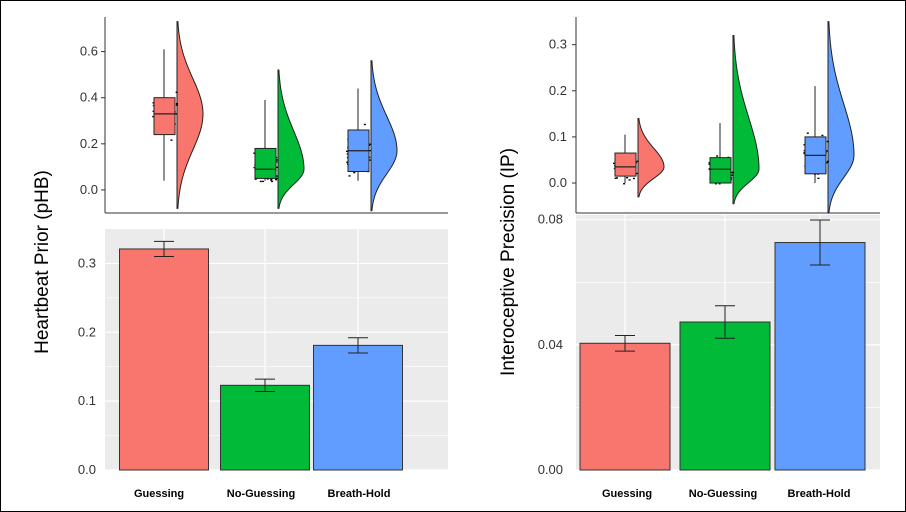  Describe the element at coordinates (625, 406) in the screenshot. I see `right-bottom-bar-guessing` at that location.